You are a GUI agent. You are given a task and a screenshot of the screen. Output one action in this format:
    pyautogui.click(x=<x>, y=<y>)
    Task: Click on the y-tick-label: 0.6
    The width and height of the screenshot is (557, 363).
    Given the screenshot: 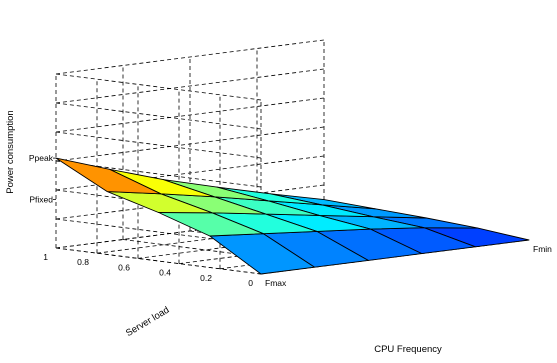 What is the action you would take?
    pyautogui.click(x=124, y=267)
    